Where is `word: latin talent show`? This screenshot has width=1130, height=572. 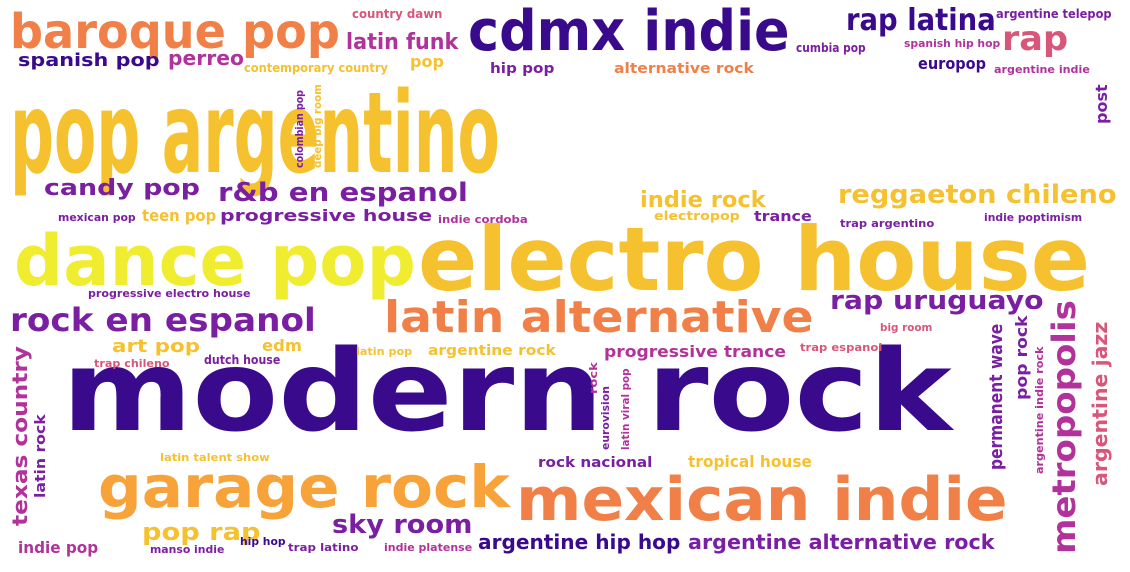 word: latin talent show is located at coordinates (215, 457).